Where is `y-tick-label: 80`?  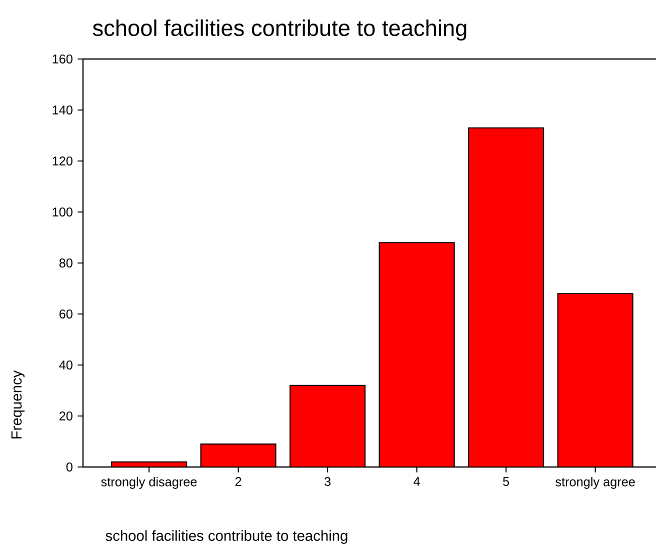
y-tick-label: 80 is located at coordinates (65, 263).